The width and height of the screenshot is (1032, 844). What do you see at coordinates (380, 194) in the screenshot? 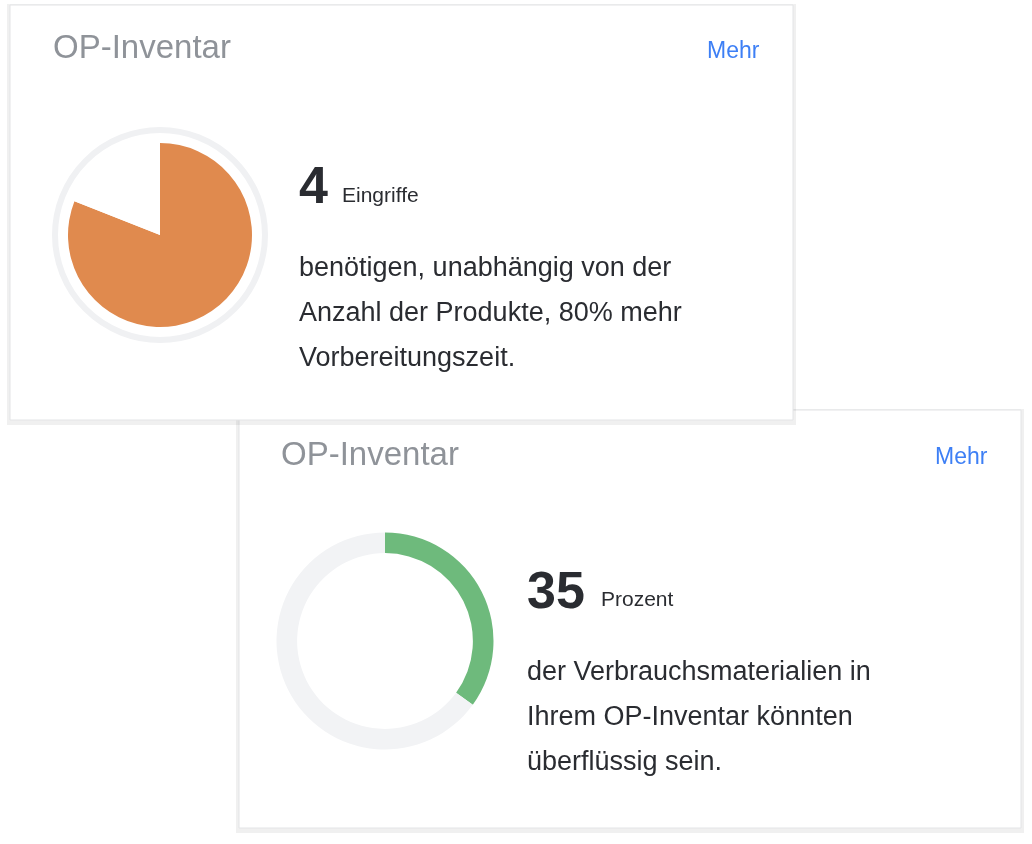
I see `text: Eingriffe` at bounding box center [380, 194].